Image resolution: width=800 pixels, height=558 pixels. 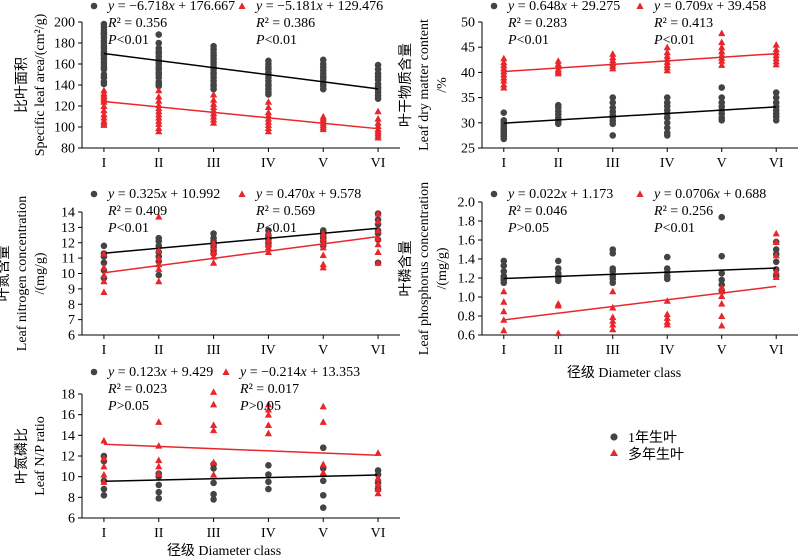 What do you see at coordinates (64, 107) in the screenshot?
I see `y-tick-label: 120` at bounding box center [64, 107].